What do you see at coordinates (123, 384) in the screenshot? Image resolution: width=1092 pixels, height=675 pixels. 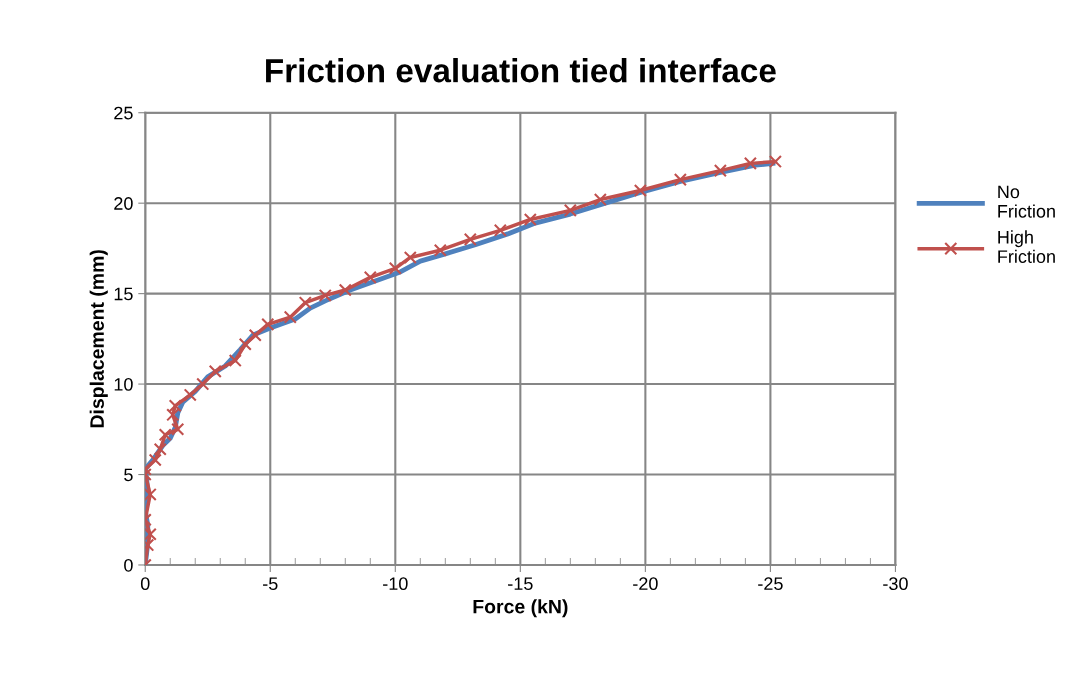 I see `y-tick-label: 10` at bounding box center [123, 384].